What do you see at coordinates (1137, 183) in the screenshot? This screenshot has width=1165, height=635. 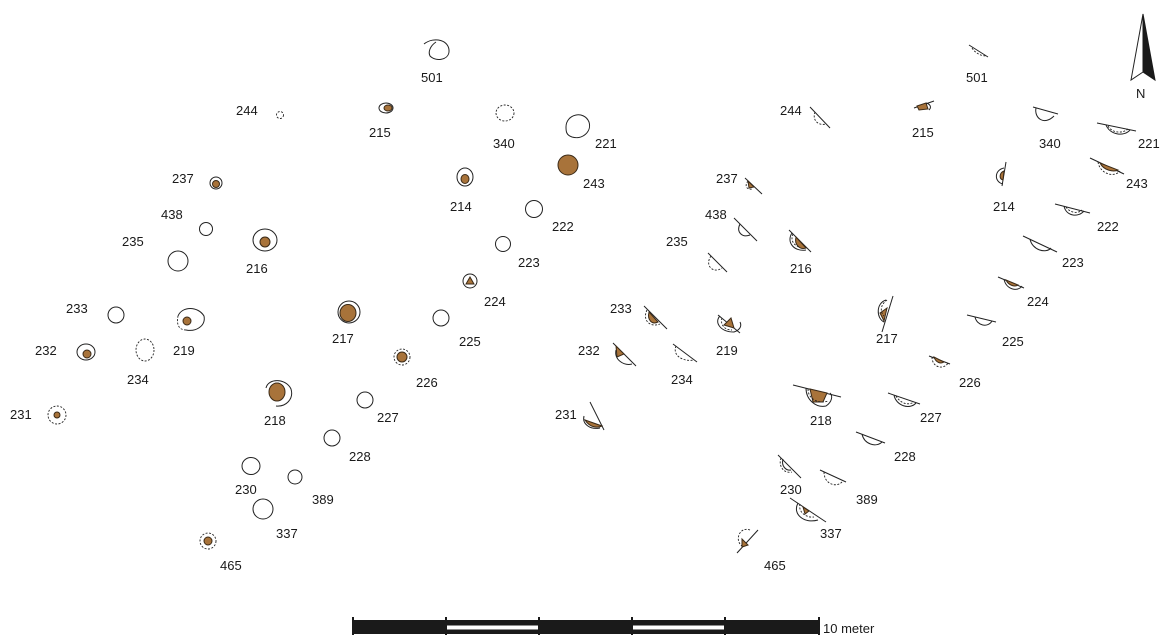 I see `label-r-243: 243` at bounding box center [1137, 183].